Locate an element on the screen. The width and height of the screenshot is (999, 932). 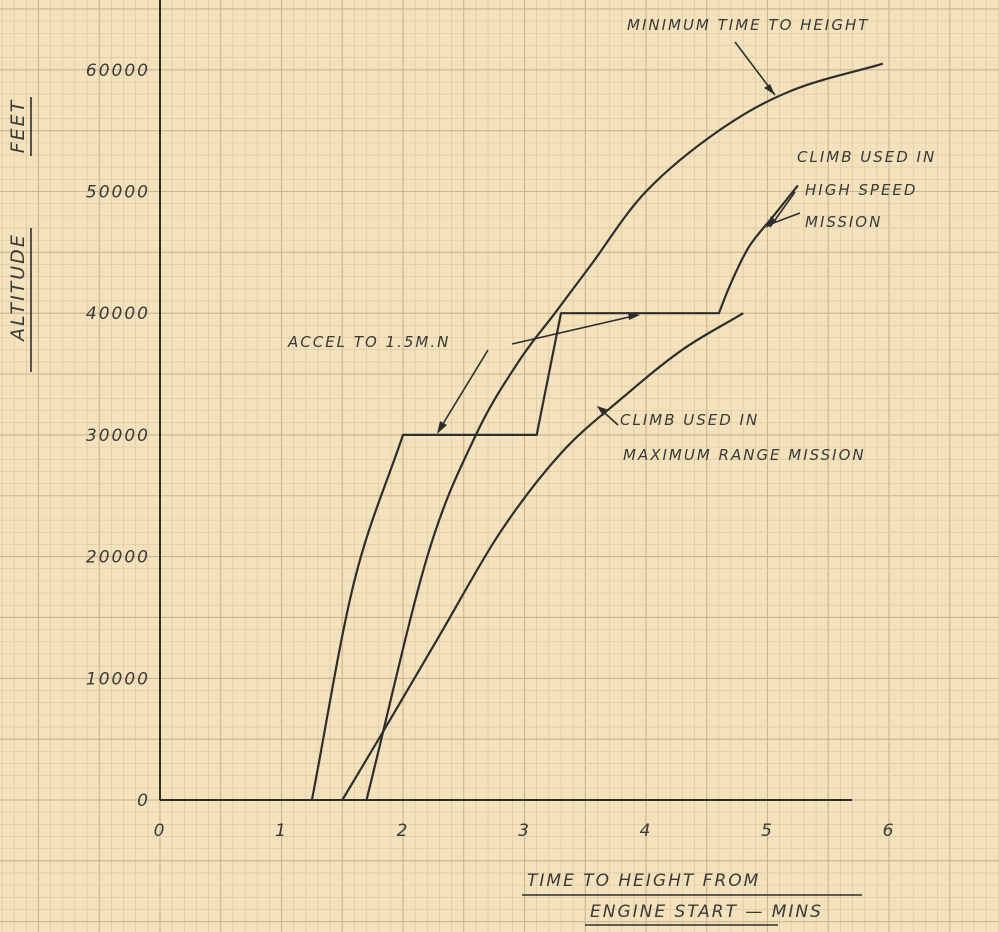
annotation-high-speed-line-2: HIGH SPEED is located at coordinates (861, 190).